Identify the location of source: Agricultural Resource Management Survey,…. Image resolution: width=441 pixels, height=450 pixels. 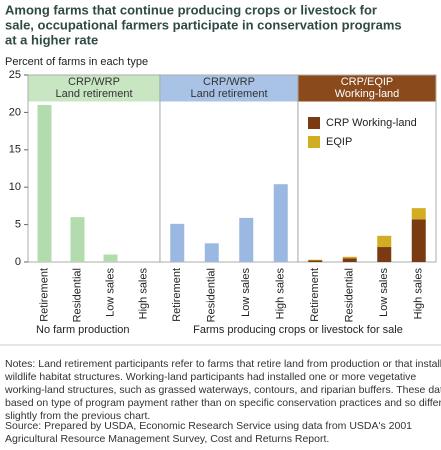
(167, 439).